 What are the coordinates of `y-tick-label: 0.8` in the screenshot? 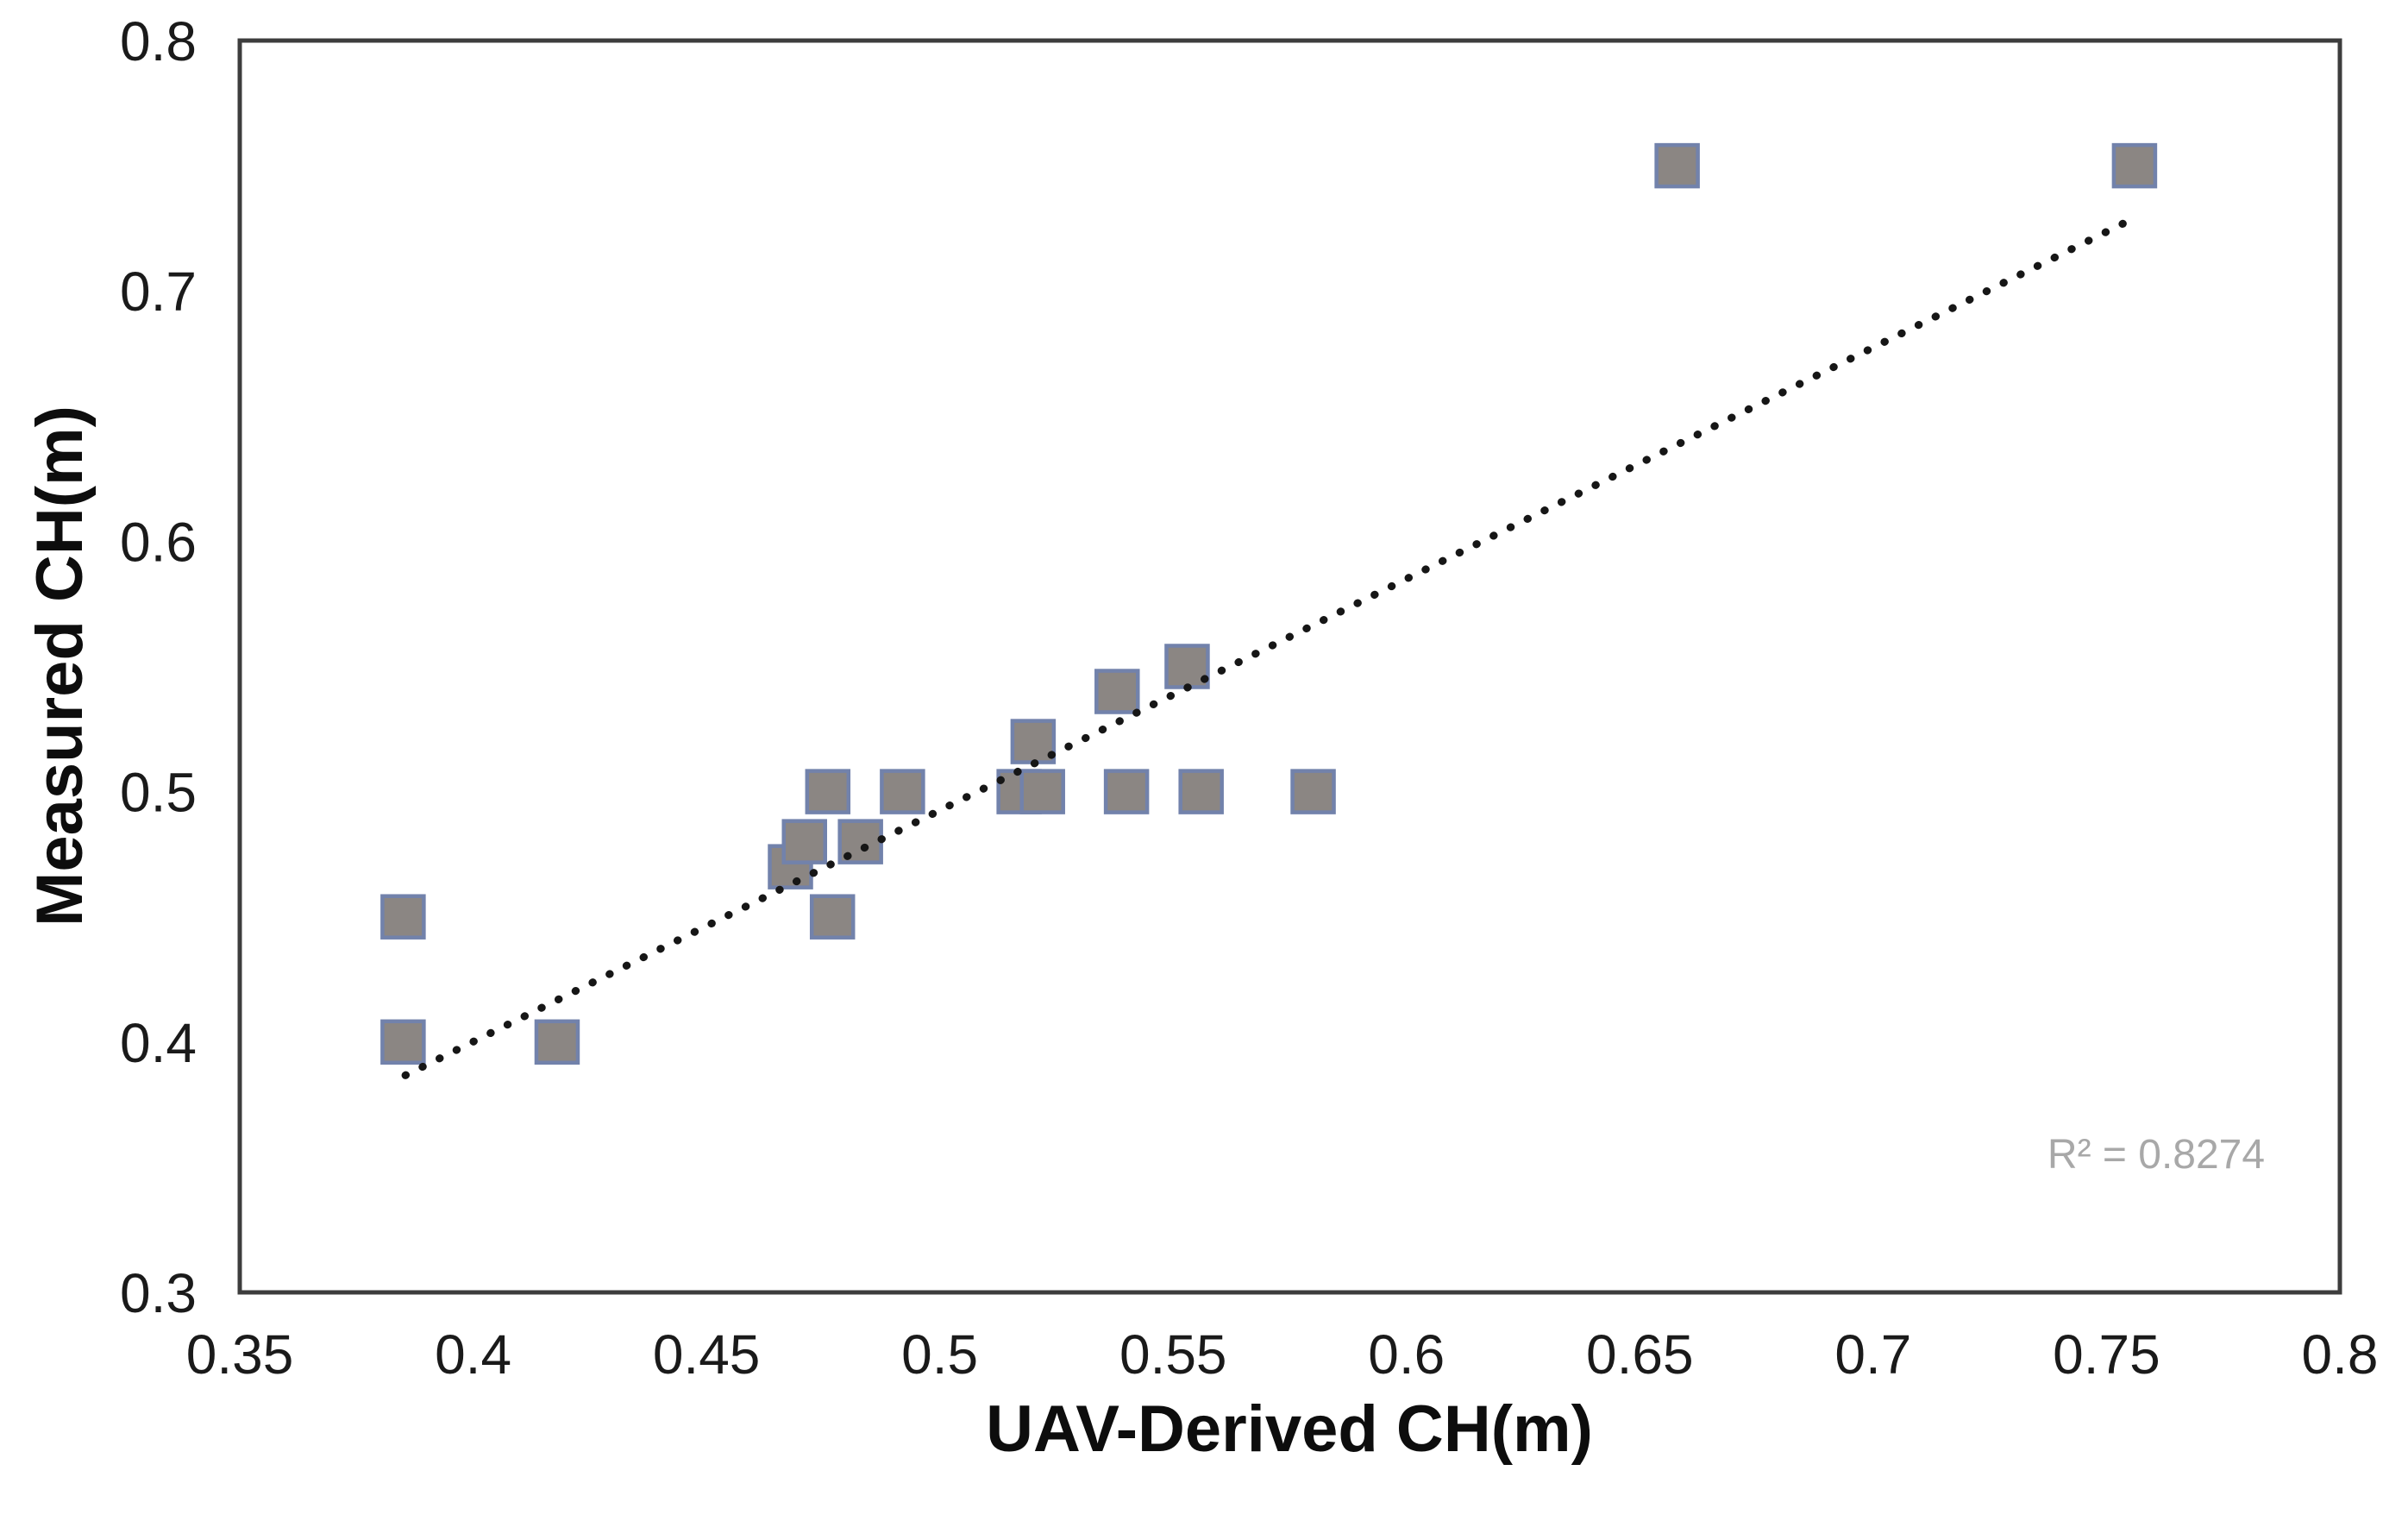 It's located at (158, 41).